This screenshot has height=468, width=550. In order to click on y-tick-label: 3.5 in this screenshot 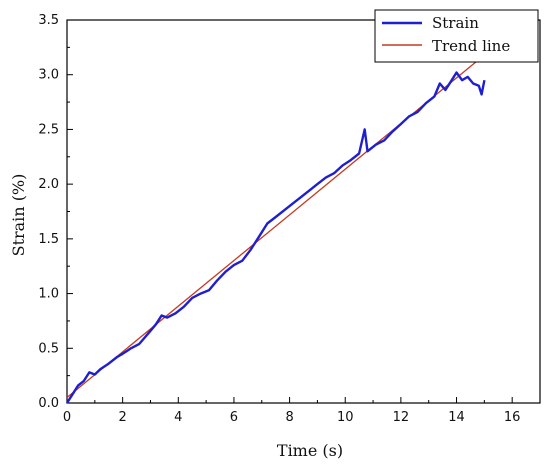, I will do `click(48, 20)`.